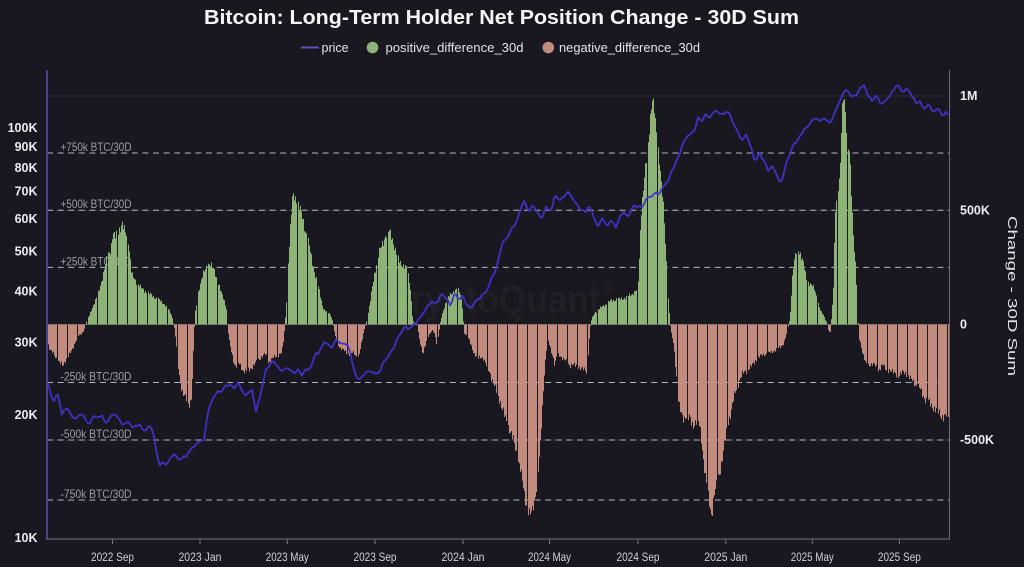 The image size is (1024, 567). I want to click on svg-text: -500k BTC/30D, so click(96, 434).